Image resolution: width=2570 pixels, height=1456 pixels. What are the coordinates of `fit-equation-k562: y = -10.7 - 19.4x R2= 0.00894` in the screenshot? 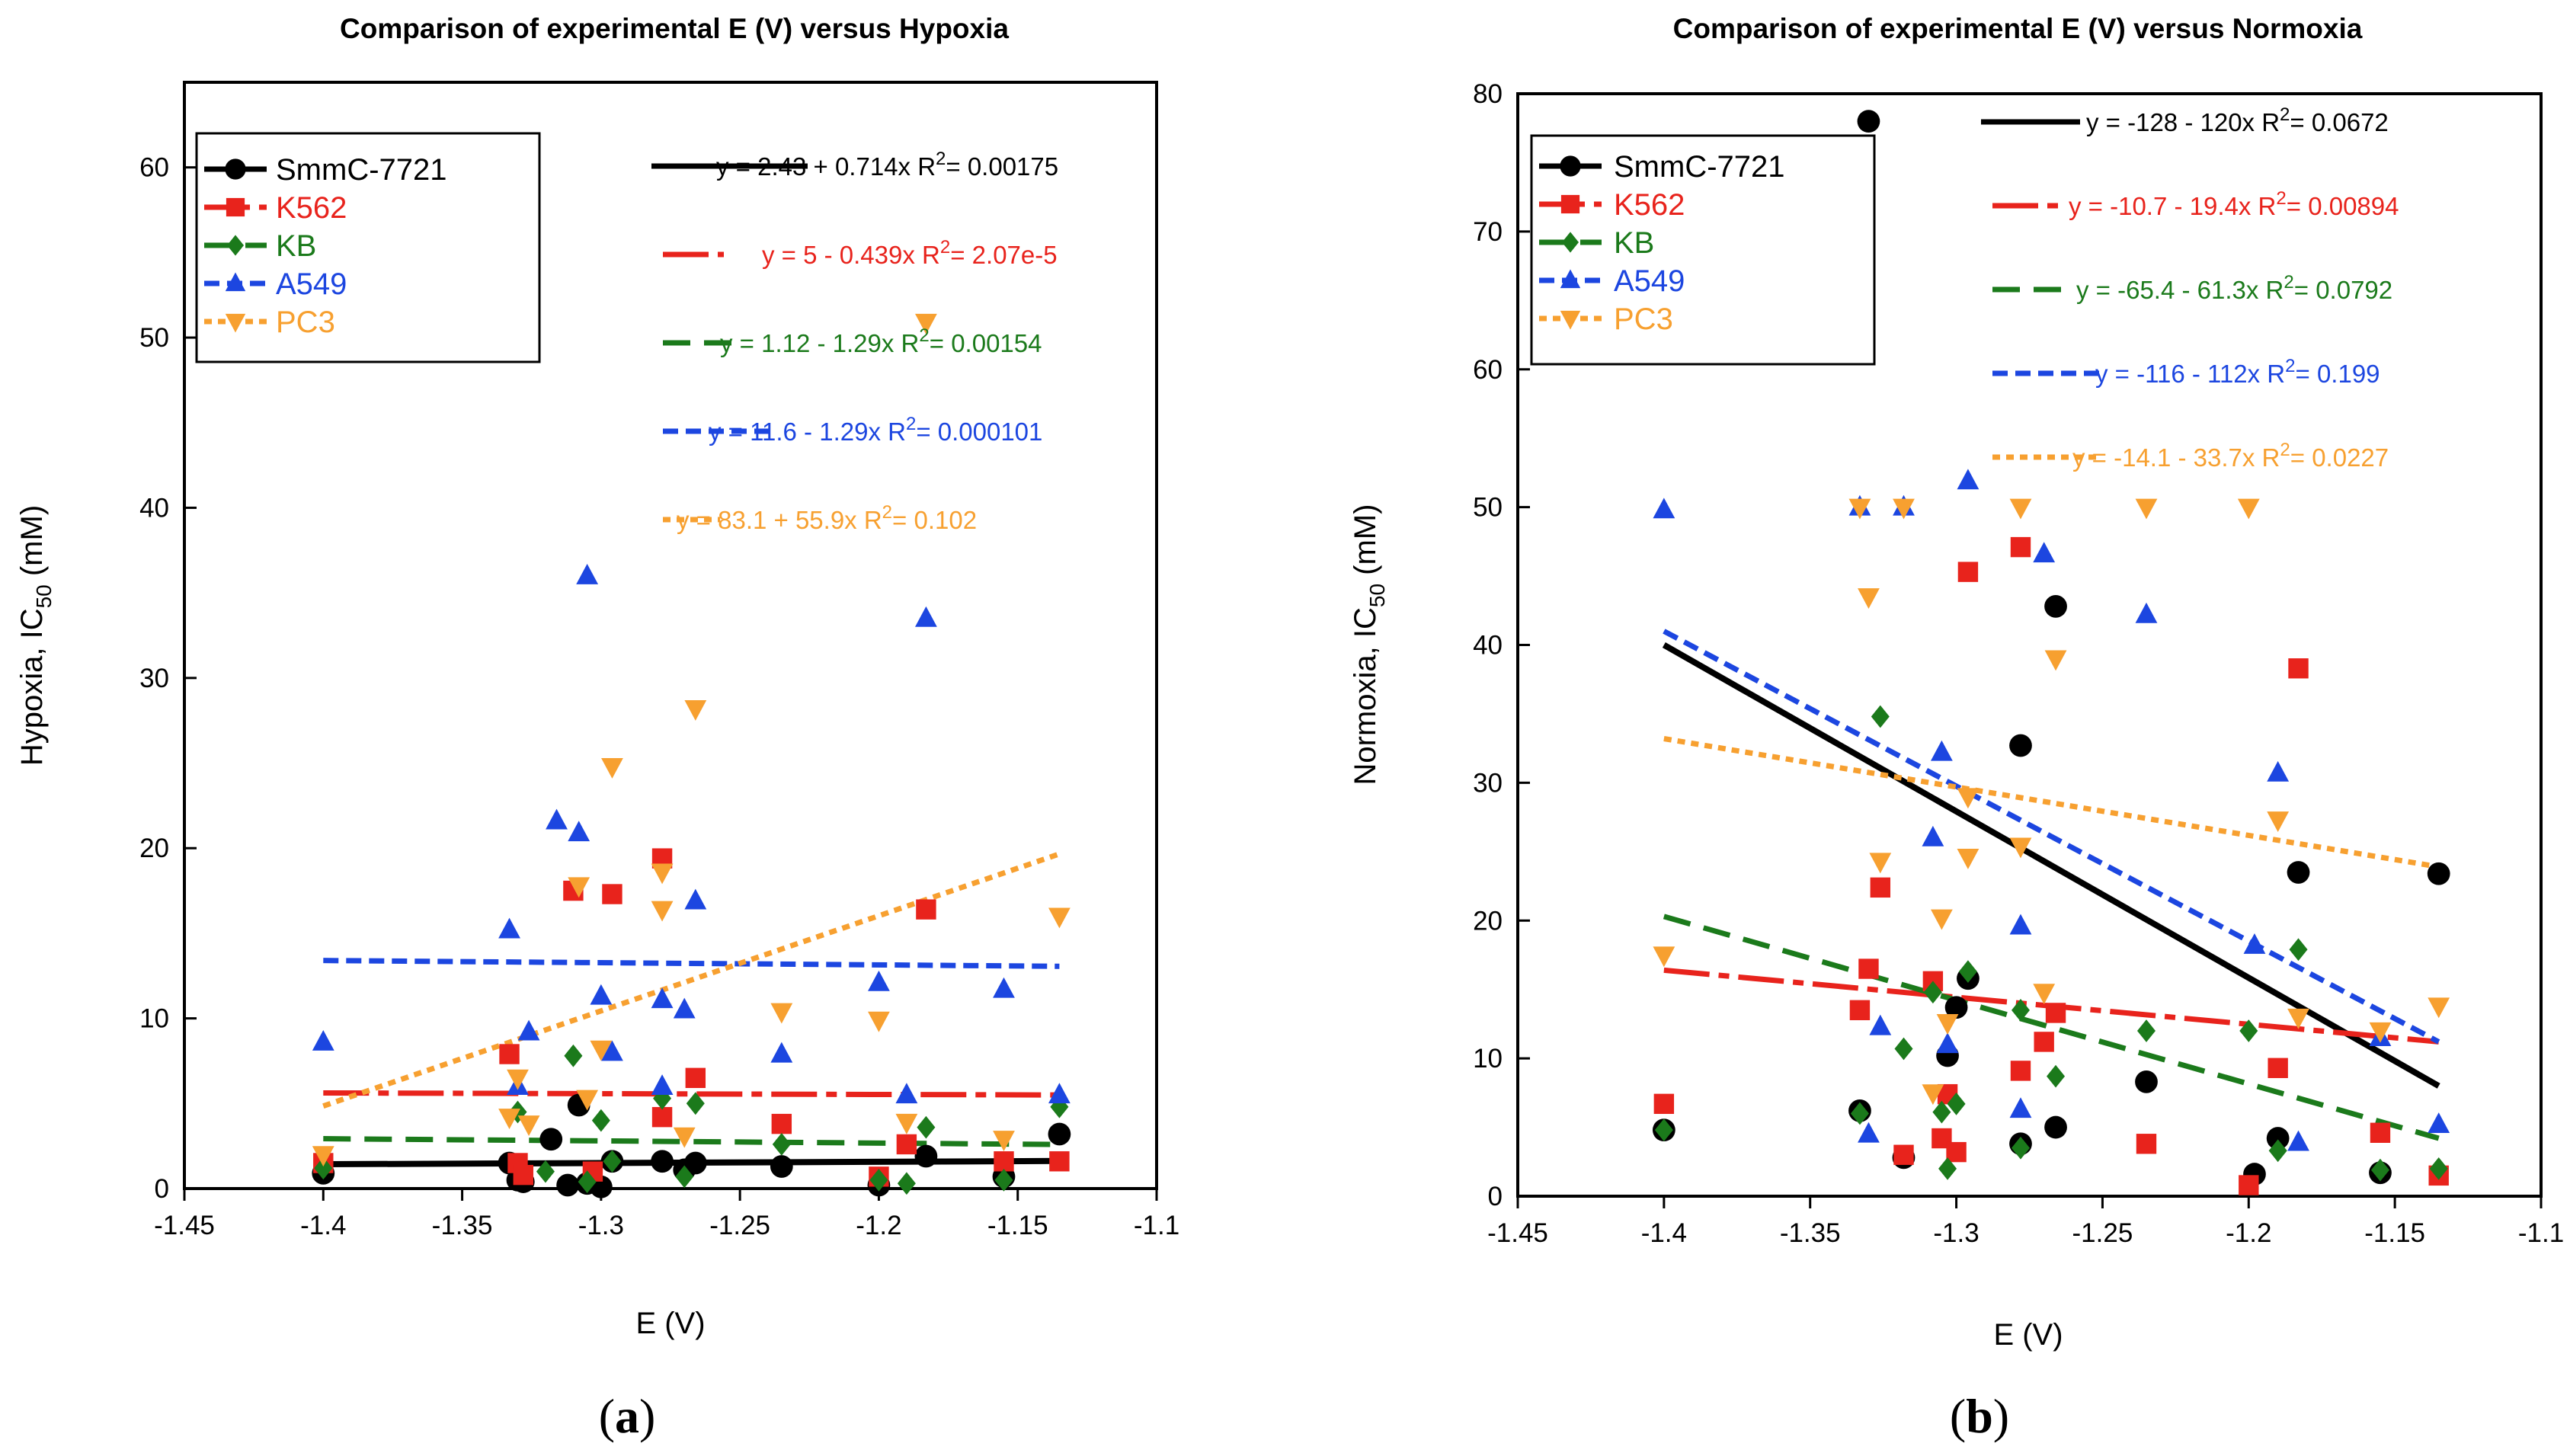 It's located at (2234, 204).